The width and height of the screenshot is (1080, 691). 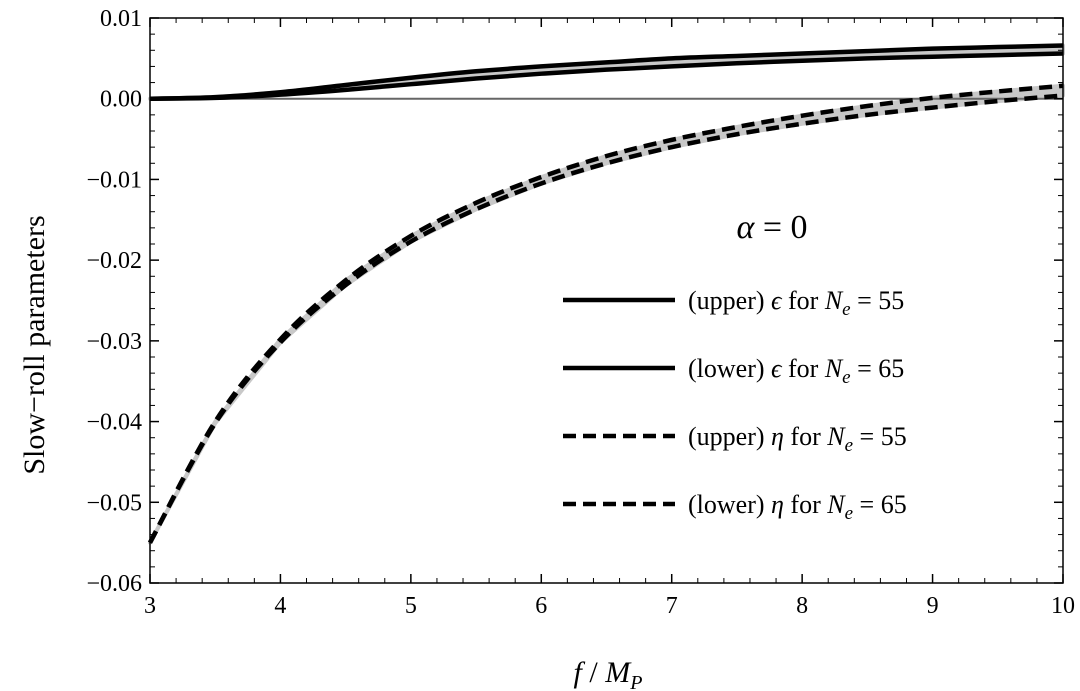 I want to click on y-tick-label: −0.02, so click(x=114, y=261).